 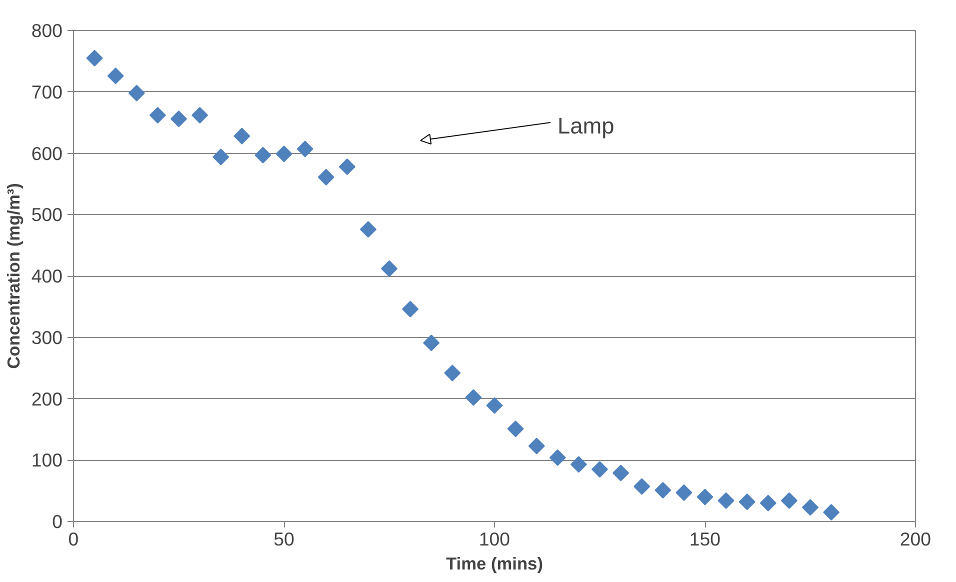 What do you see at coordinates (47, 337) in the screenshot?
I see `y-tick-label: 300` at bounding box center [47, 337].